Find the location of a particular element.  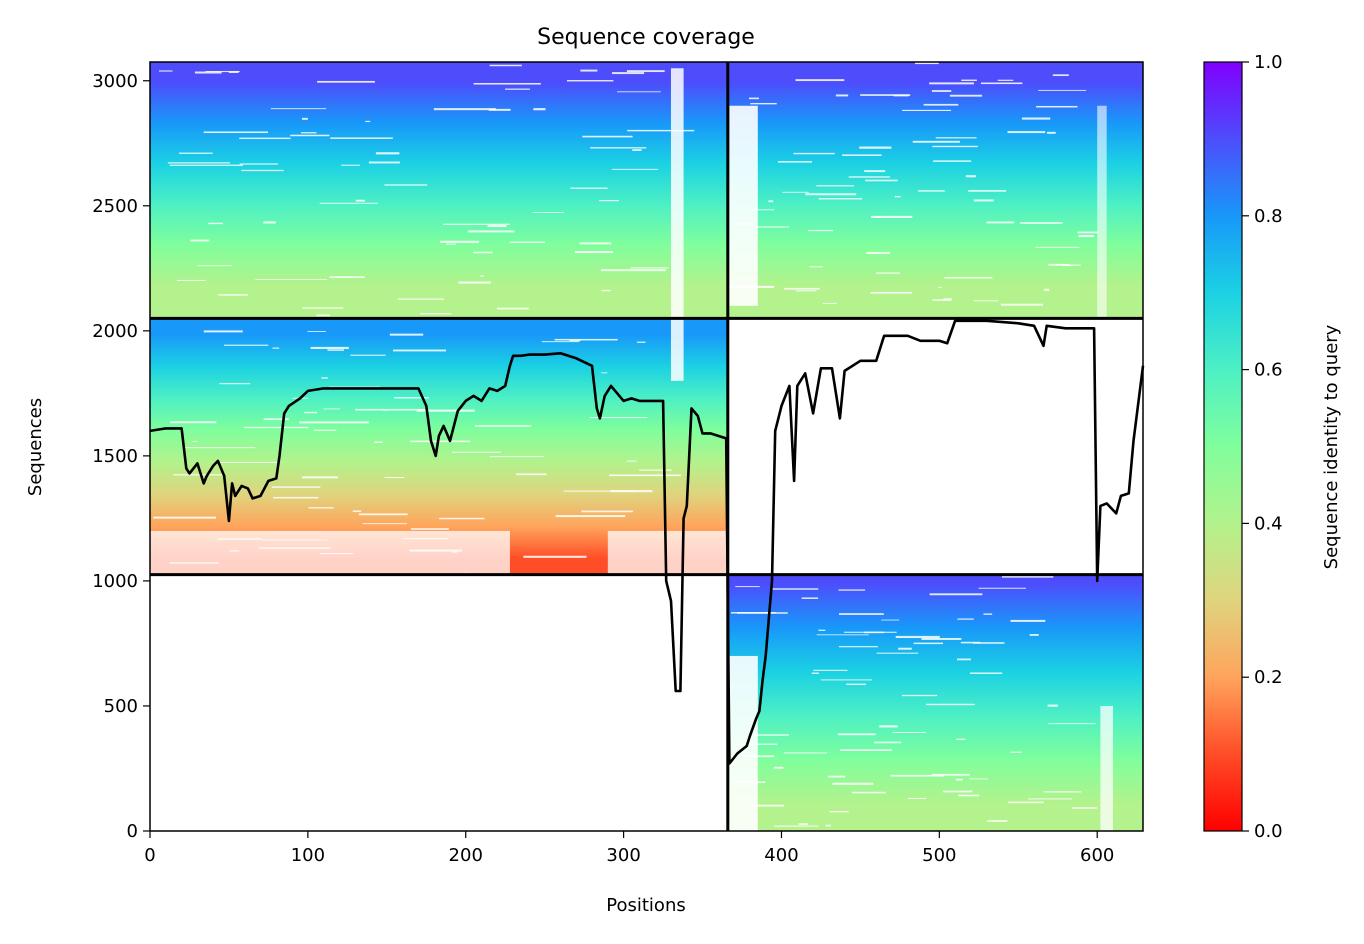

colorbar-tick-label: 0.0 is located at coordinates (1268, 831).